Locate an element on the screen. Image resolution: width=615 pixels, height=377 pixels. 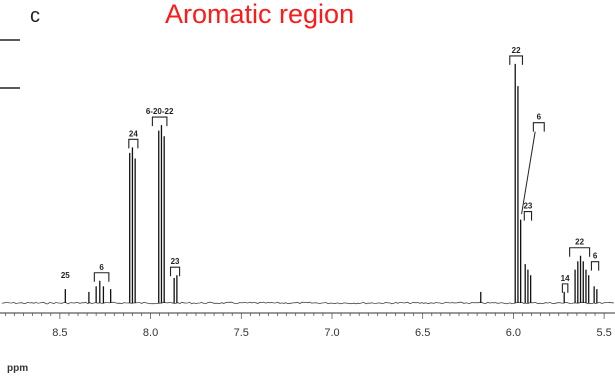
x-axis-label: ppm is located at coordinates (17, 368).